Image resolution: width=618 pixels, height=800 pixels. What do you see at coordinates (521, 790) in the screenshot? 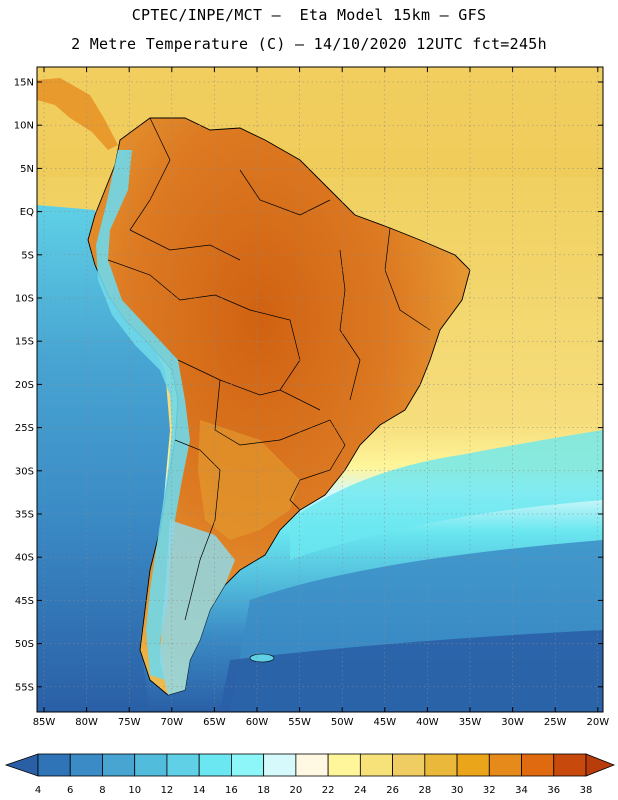
I see `colorbar-label: 34` at bounding box center [521, 790].